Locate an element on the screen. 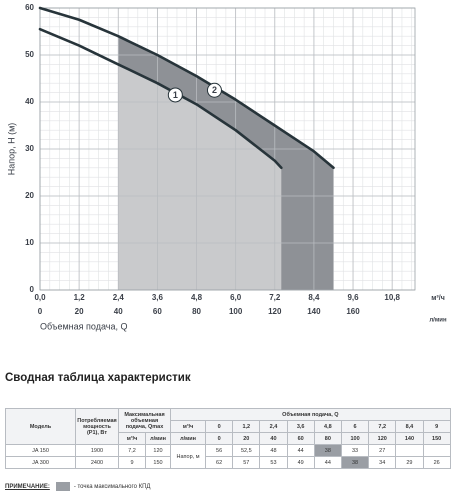 This screenshot has height=500, width=457. table-cell: 1900 is located at coordinates (97, 450).